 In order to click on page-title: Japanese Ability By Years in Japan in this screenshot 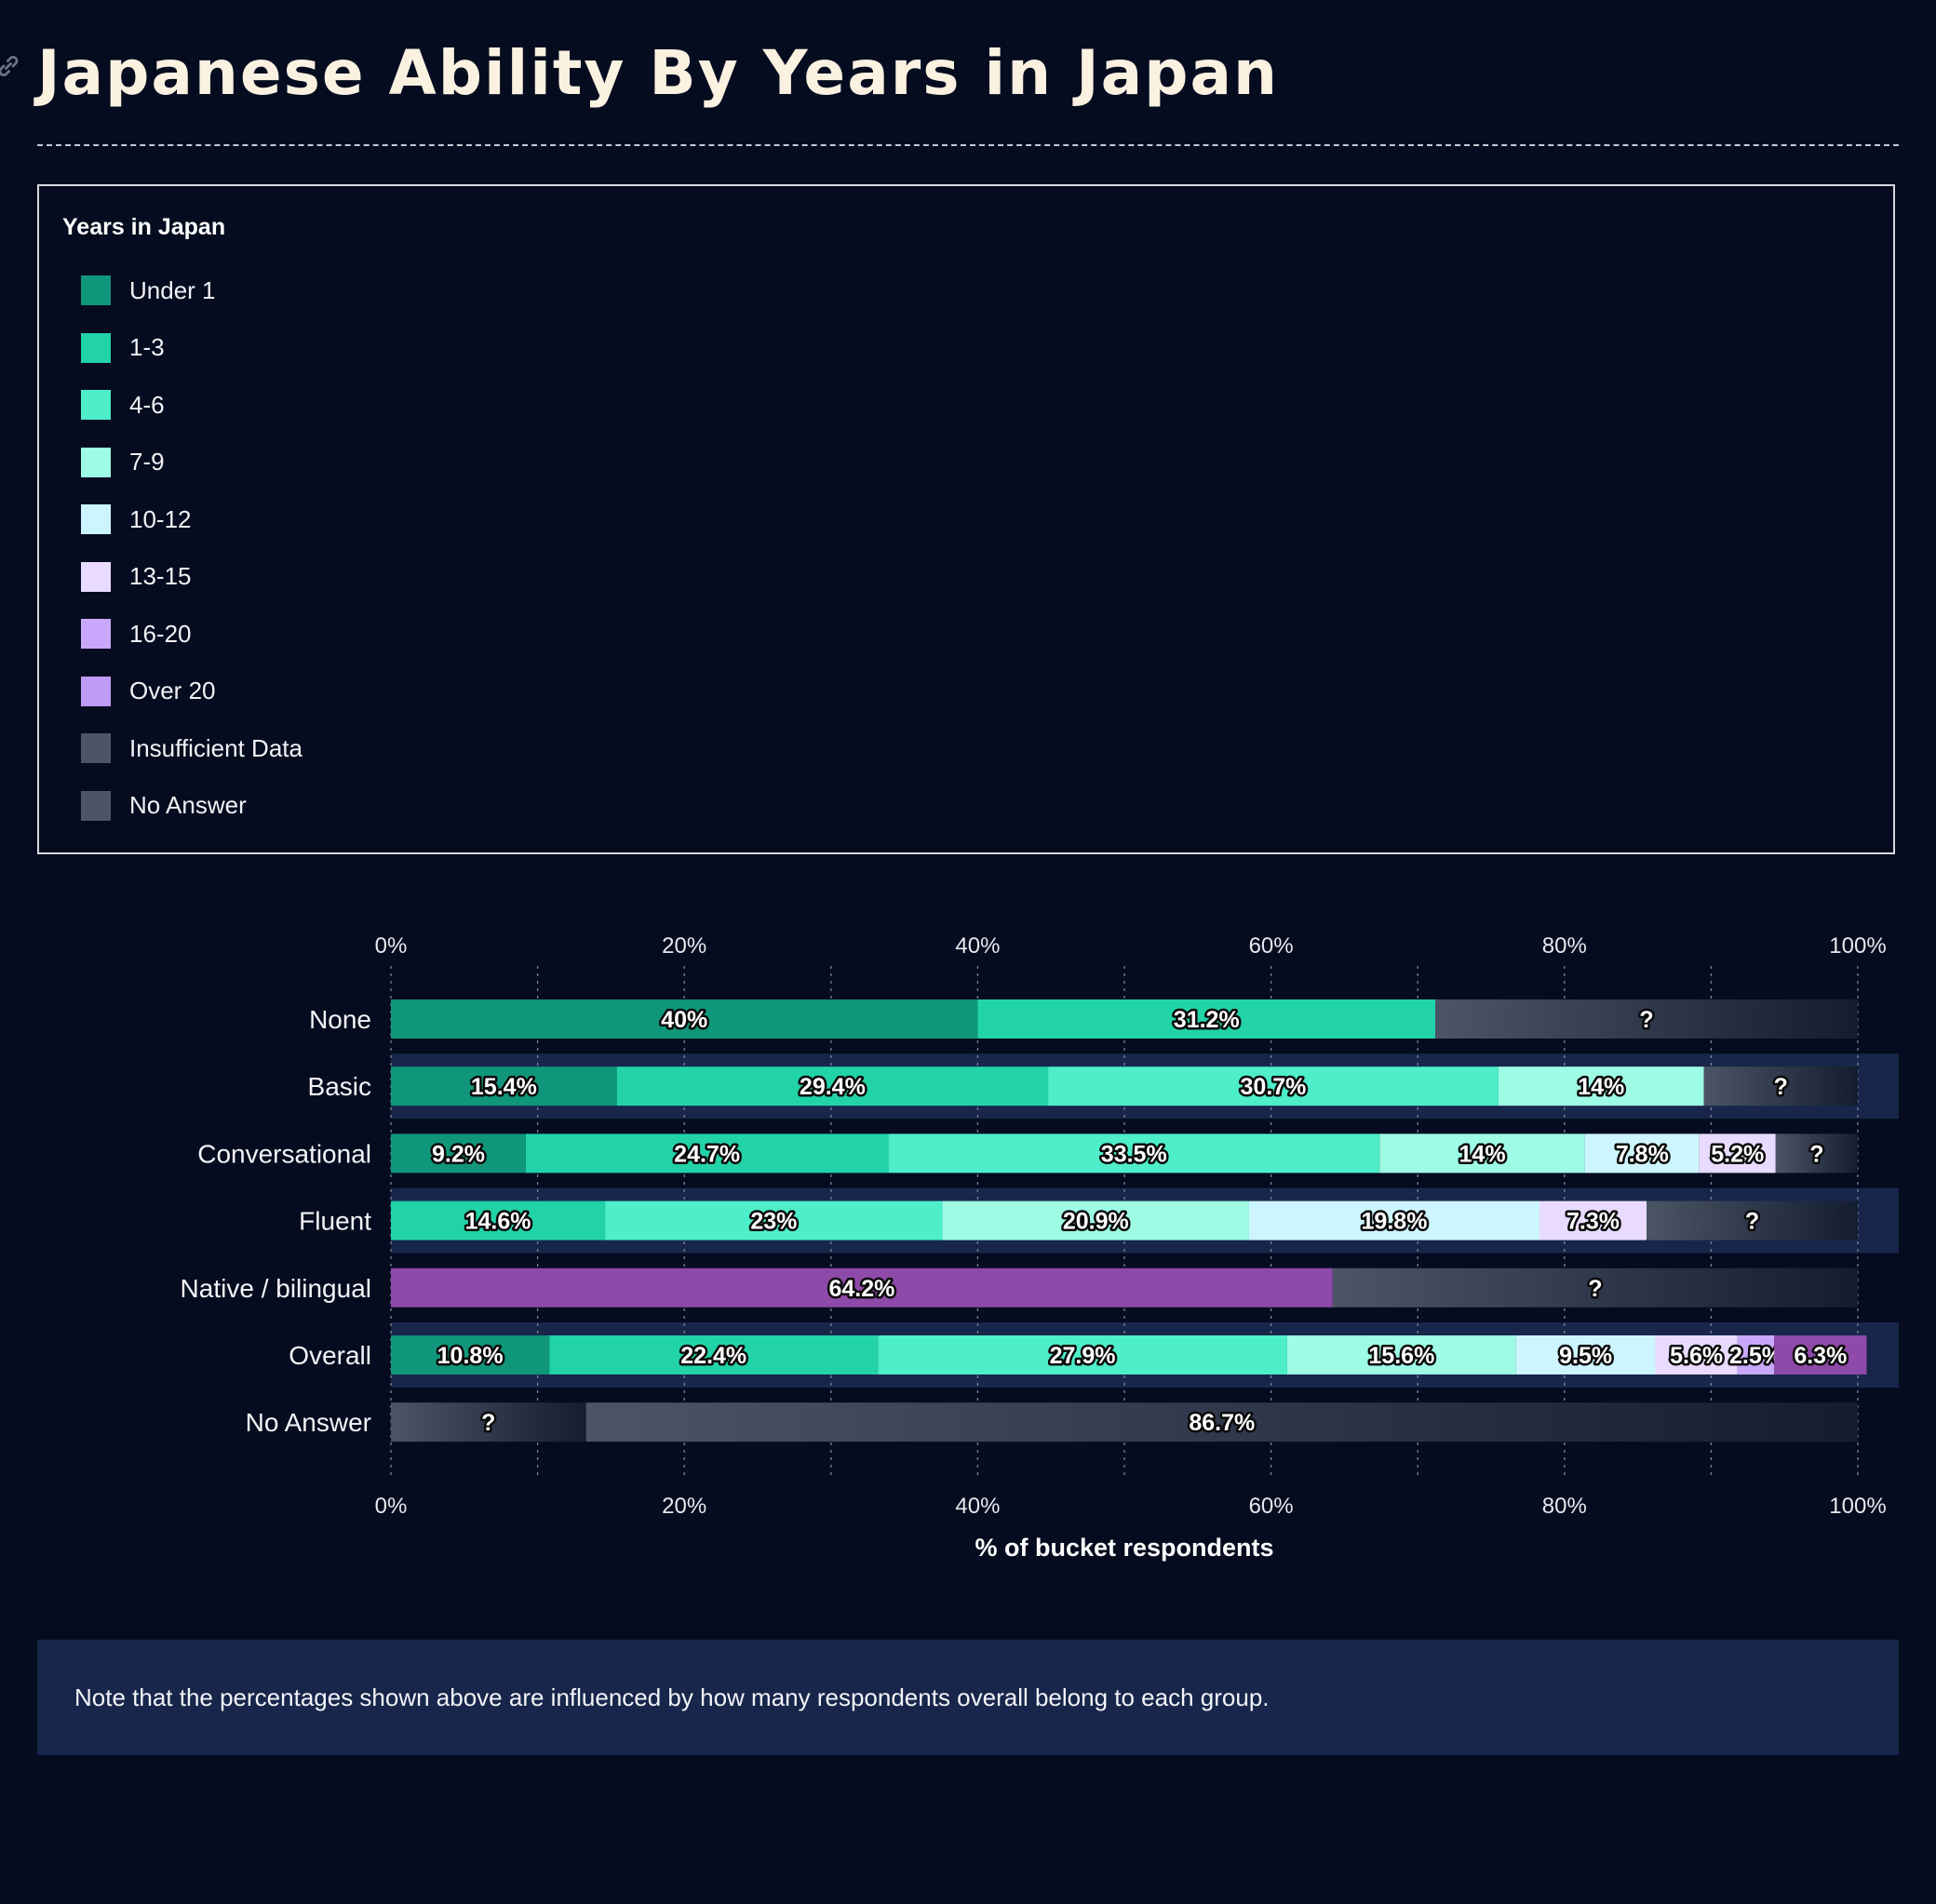, I will do `click(658, 73)`.